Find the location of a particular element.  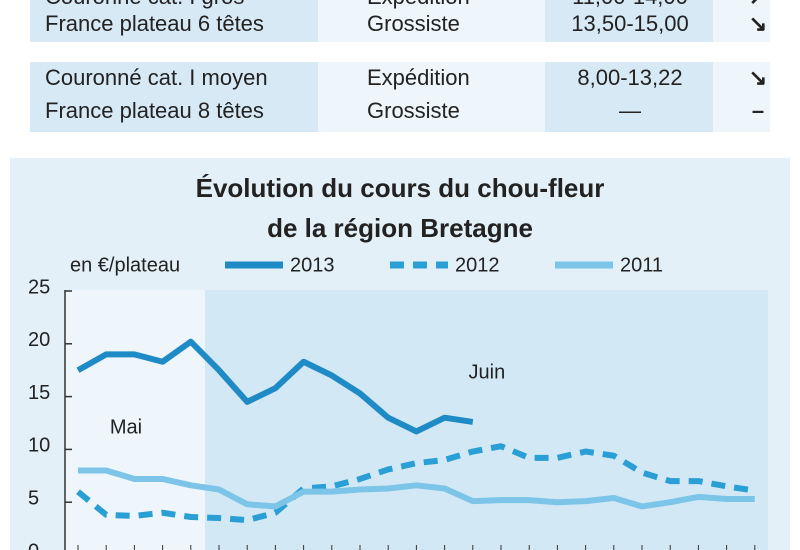

y-tick-label: 0 is located at coordinates (33, 545).